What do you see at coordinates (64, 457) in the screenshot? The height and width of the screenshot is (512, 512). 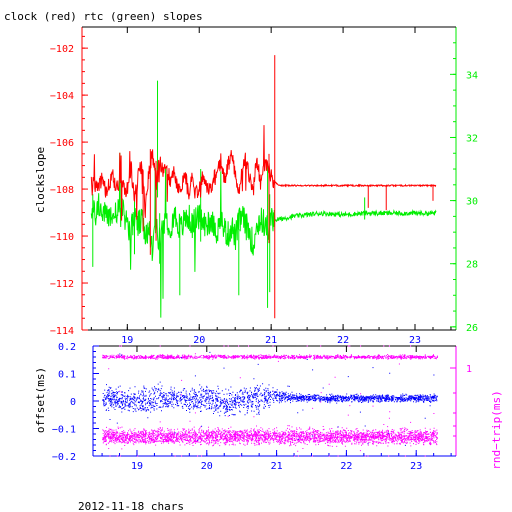 I see `bottom-ytick-label: −0.2` at bounding box center [64, 457].